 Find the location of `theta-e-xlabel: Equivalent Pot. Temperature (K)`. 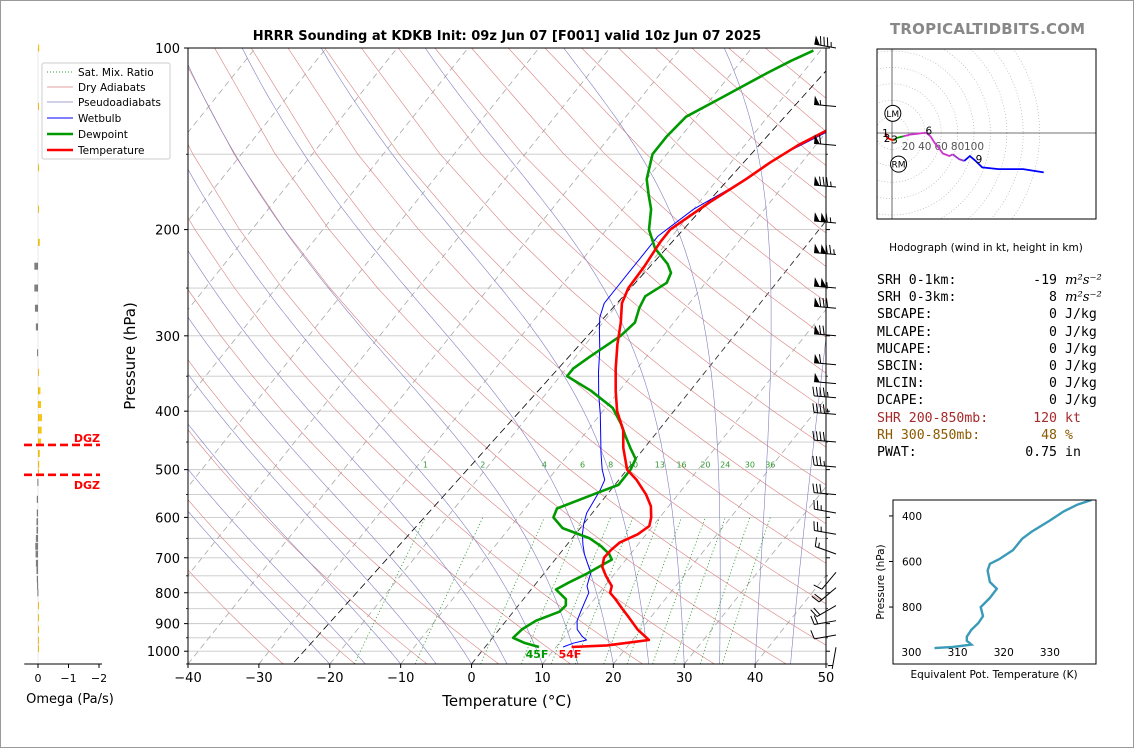

theta-e-xlabel: Equivalent Pot. Temperature (K) is located at coordinates (993, 675).